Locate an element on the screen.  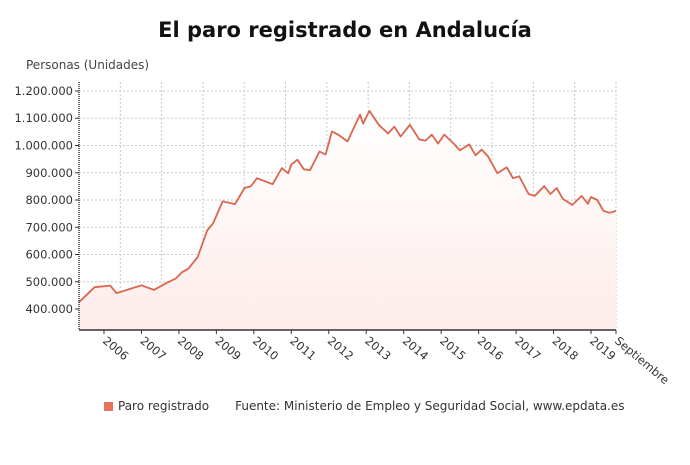
y-tick-label: 500.000 is located at coordinates (49, 282).